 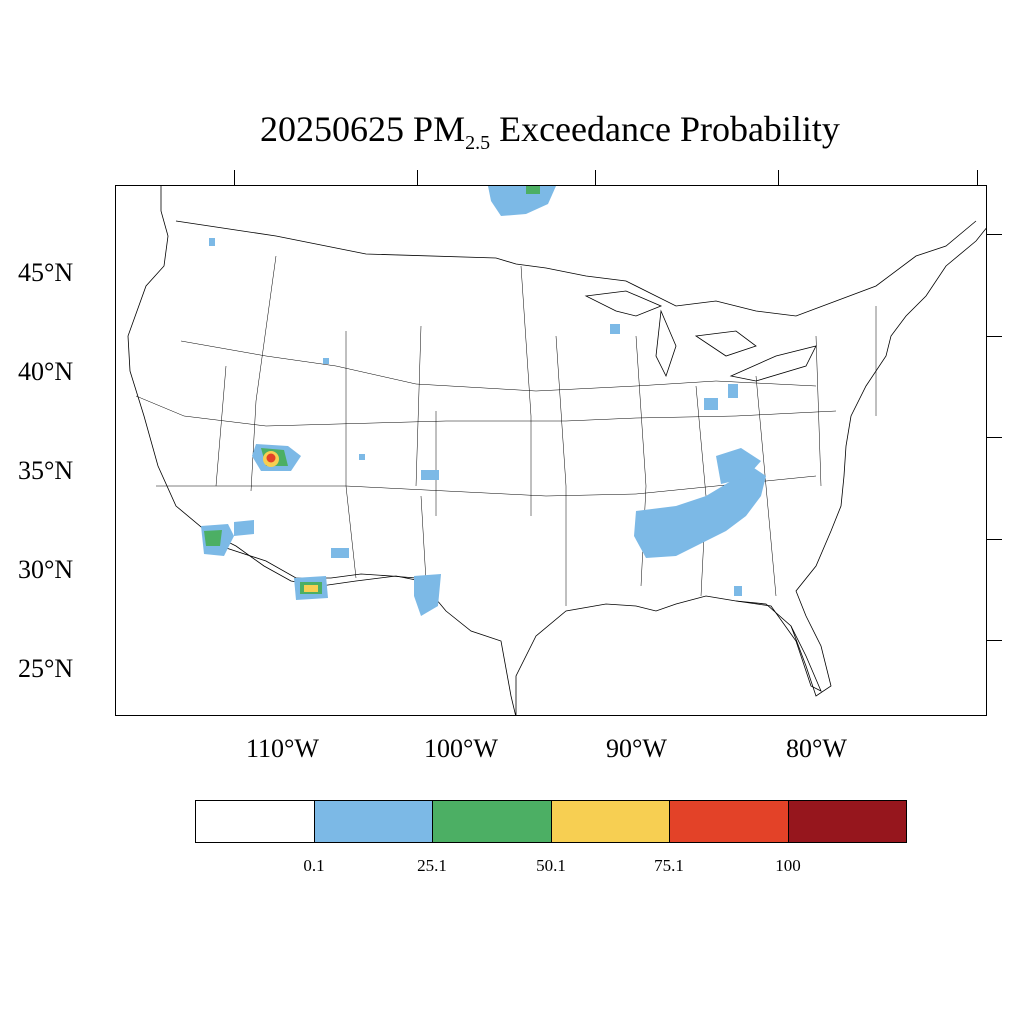 What do you see at coordinates (244, 528) in the screenshot?
I see `hotspot-california-extra` at bounding box center [244, 528].